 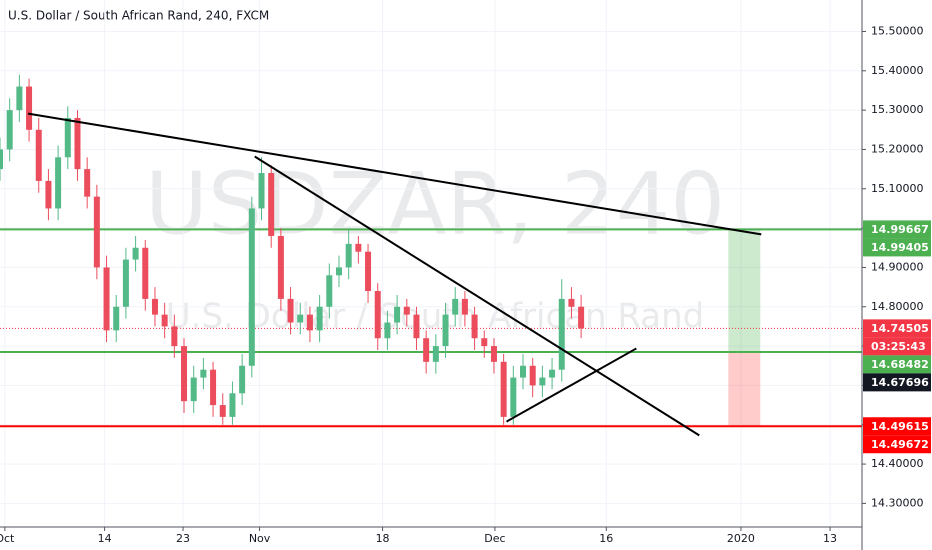 I want to click on y-tick-label: 15.30000, so click(x=897, y=109).